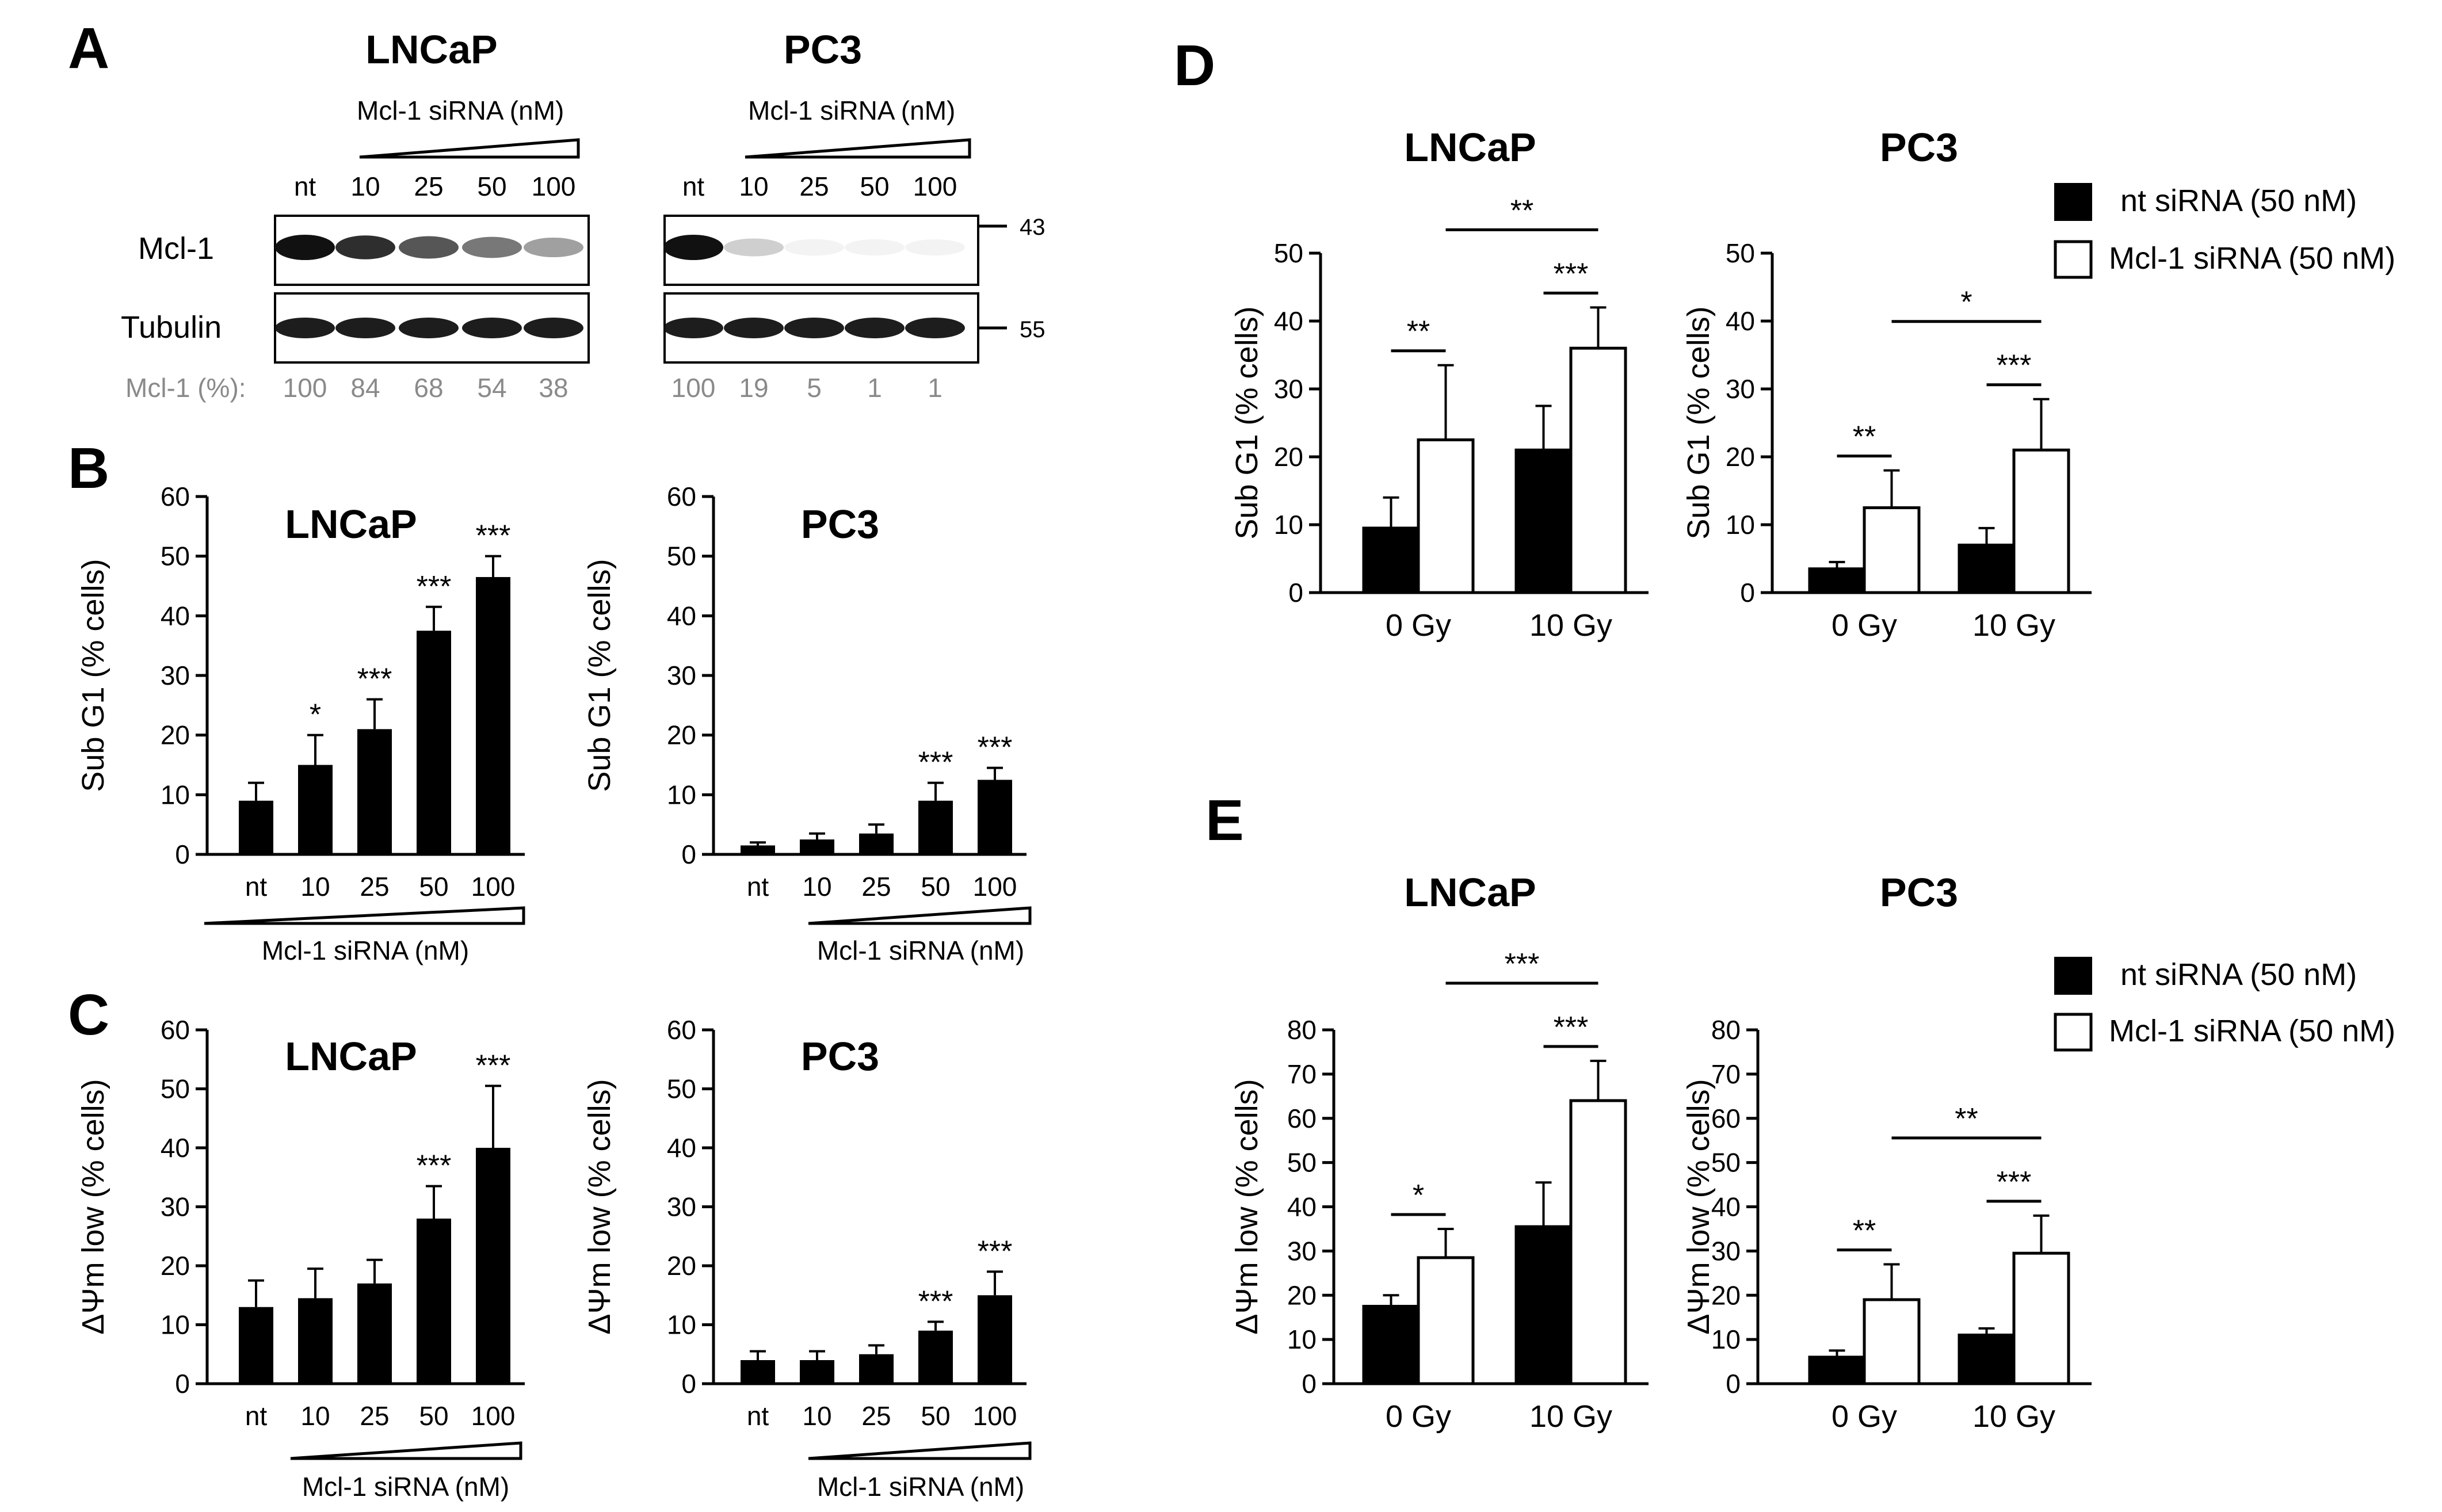 The image size is (2442, 1512). I want to click on blot-quant-value: 68, so click(428, 388).